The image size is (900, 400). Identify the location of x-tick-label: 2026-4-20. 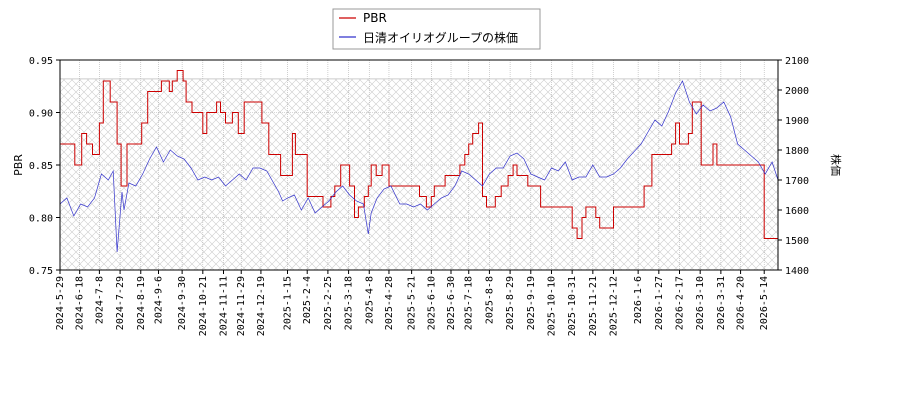
(741, 303).